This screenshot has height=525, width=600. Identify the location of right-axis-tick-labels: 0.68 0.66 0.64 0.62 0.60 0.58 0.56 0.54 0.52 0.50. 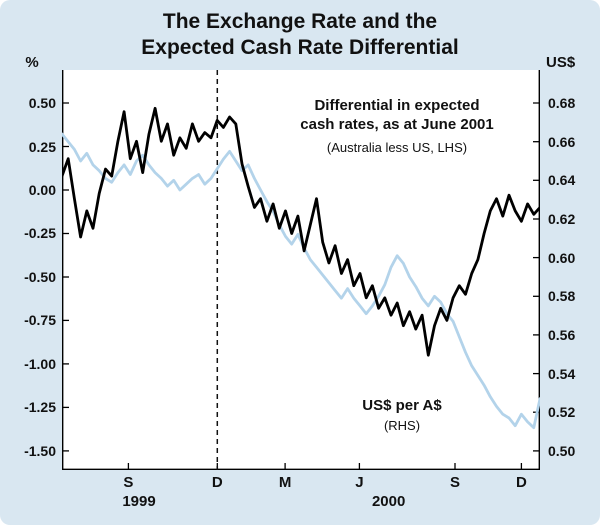
(571, 270).